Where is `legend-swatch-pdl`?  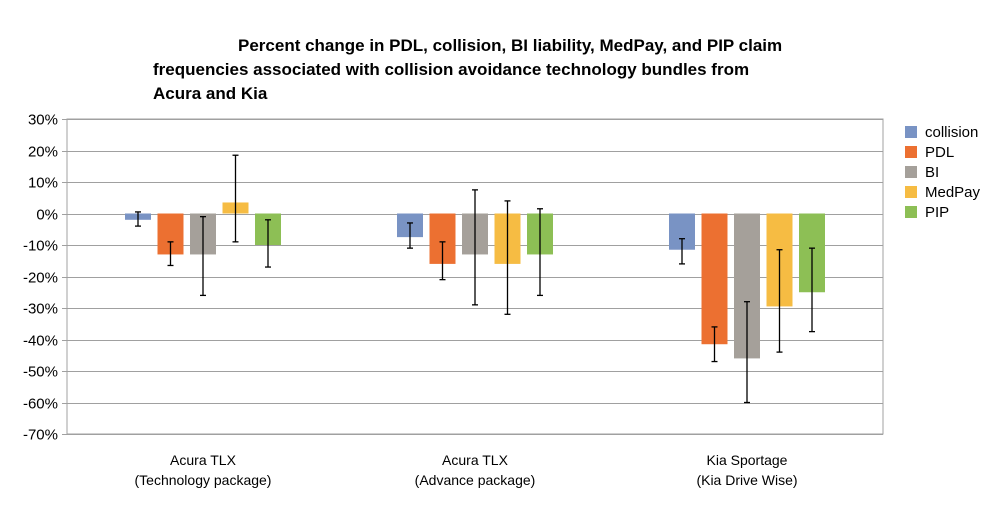
legend-swatch-pdl is located at coordinates (911, 152).